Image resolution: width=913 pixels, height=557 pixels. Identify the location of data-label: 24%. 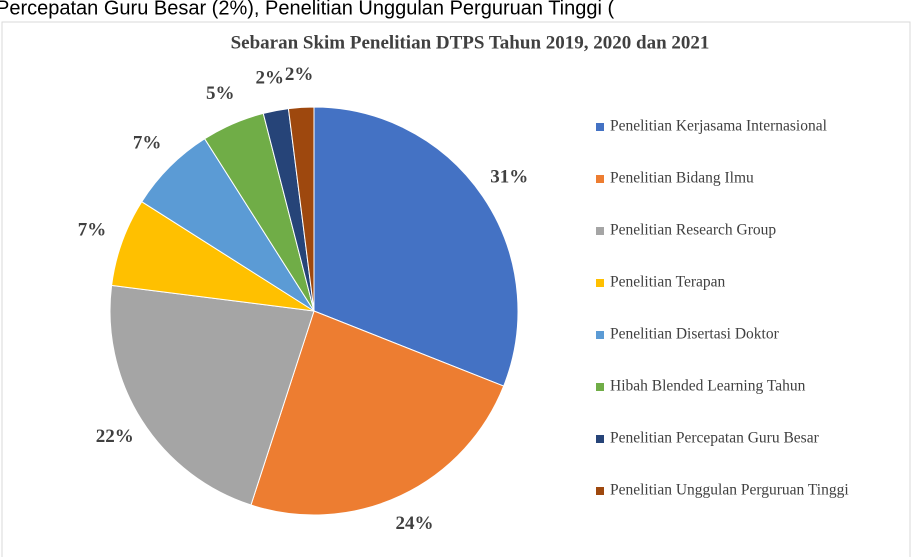
(414, 523).